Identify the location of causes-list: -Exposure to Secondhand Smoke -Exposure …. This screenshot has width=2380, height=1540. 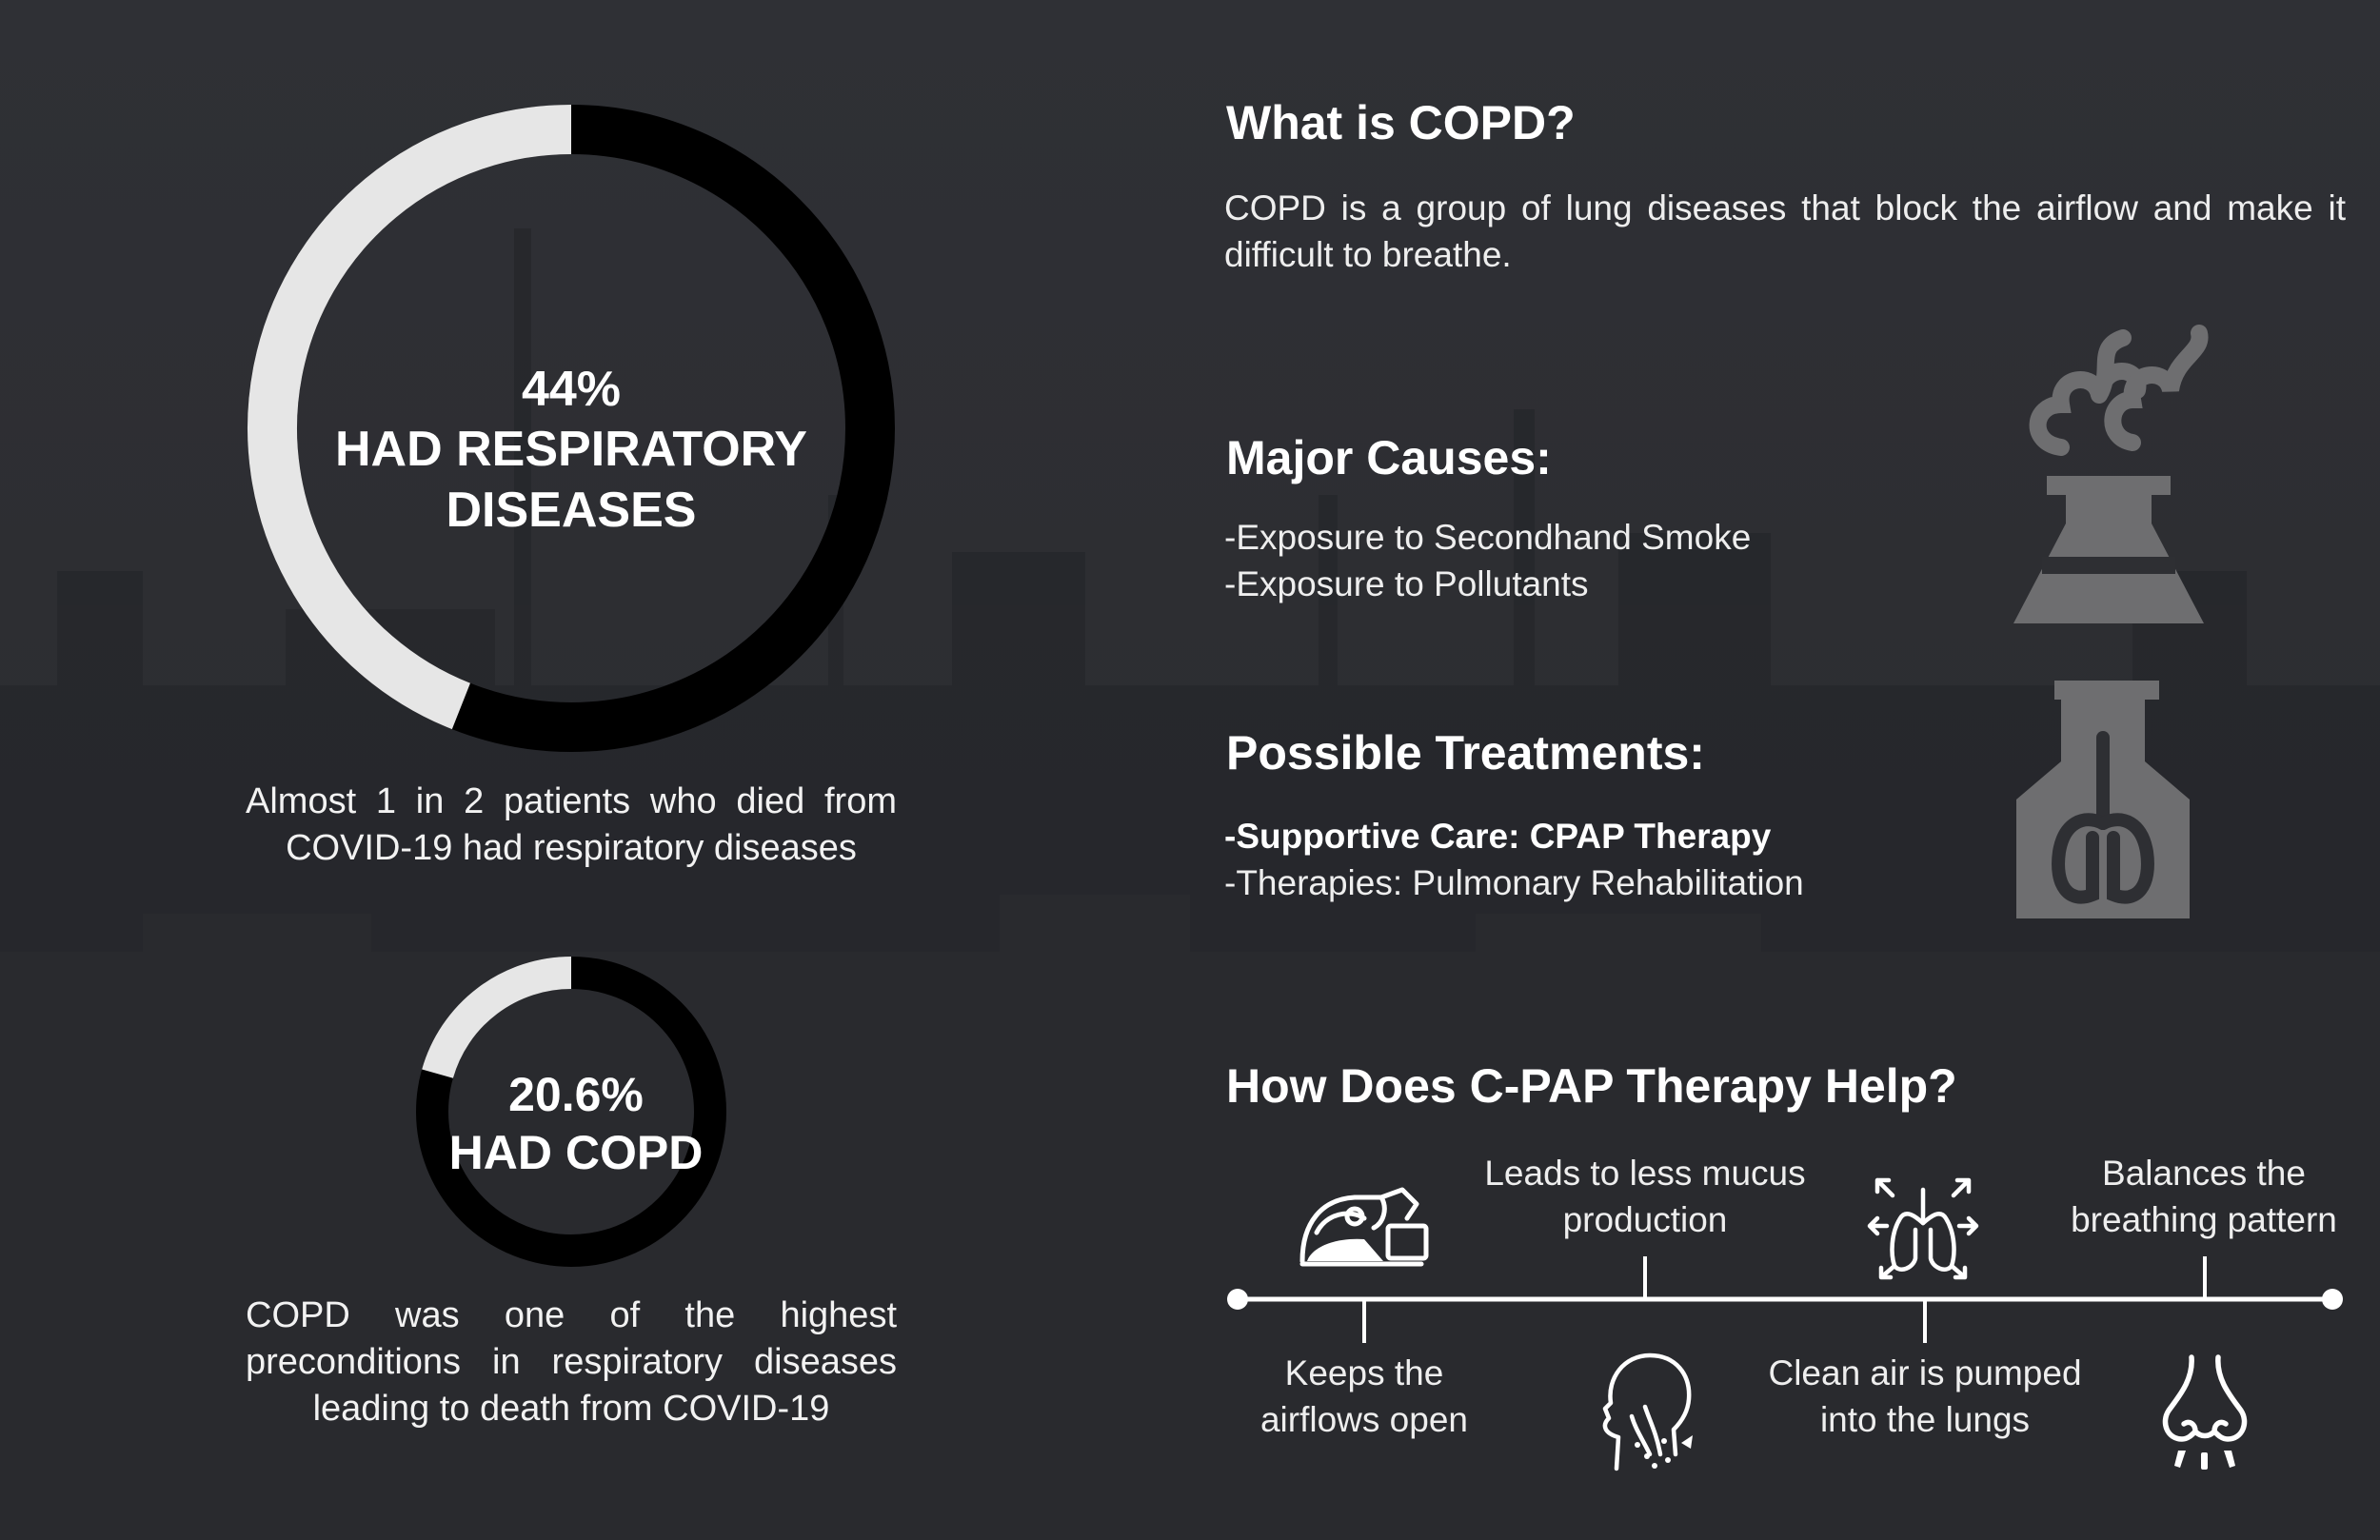
(1487, 560).